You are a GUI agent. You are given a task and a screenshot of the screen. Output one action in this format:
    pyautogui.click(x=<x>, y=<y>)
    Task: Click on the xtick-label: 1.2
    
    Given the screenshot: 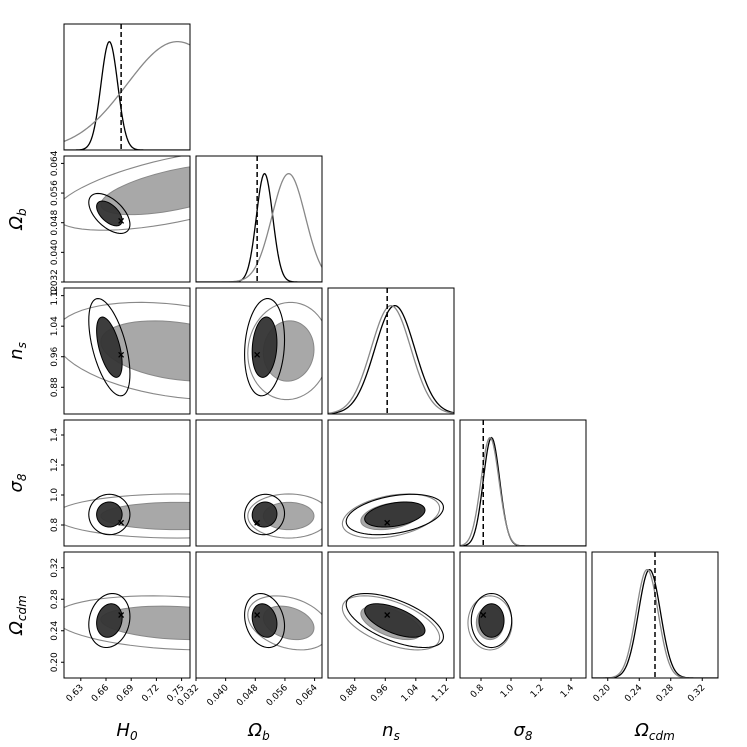 What is the action you would take?
    pyautogui.click(x=537, y=691)
    